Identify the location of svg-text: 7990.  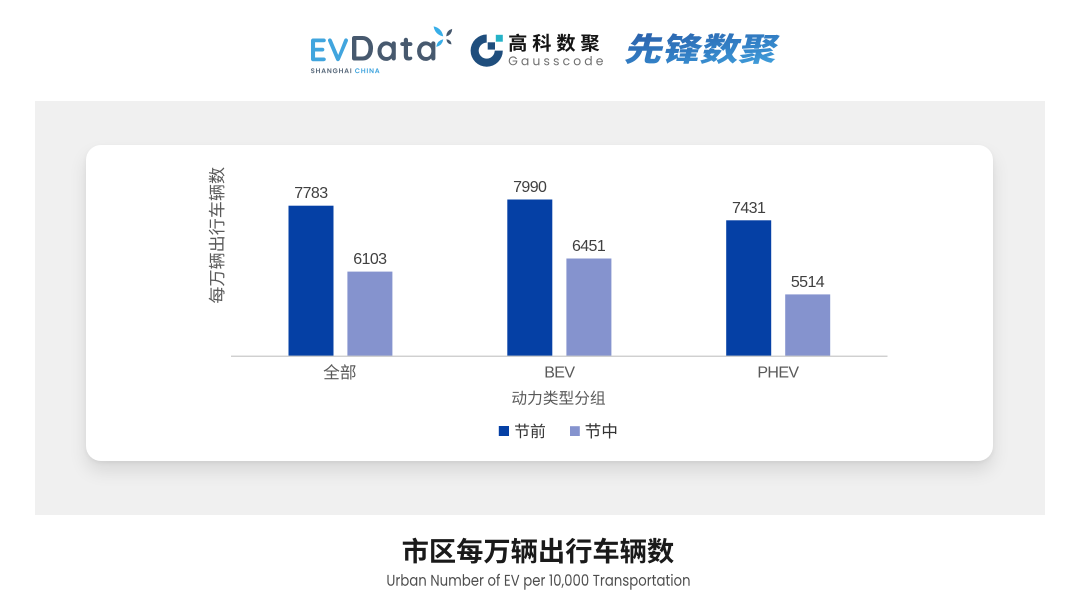
(530, 187).